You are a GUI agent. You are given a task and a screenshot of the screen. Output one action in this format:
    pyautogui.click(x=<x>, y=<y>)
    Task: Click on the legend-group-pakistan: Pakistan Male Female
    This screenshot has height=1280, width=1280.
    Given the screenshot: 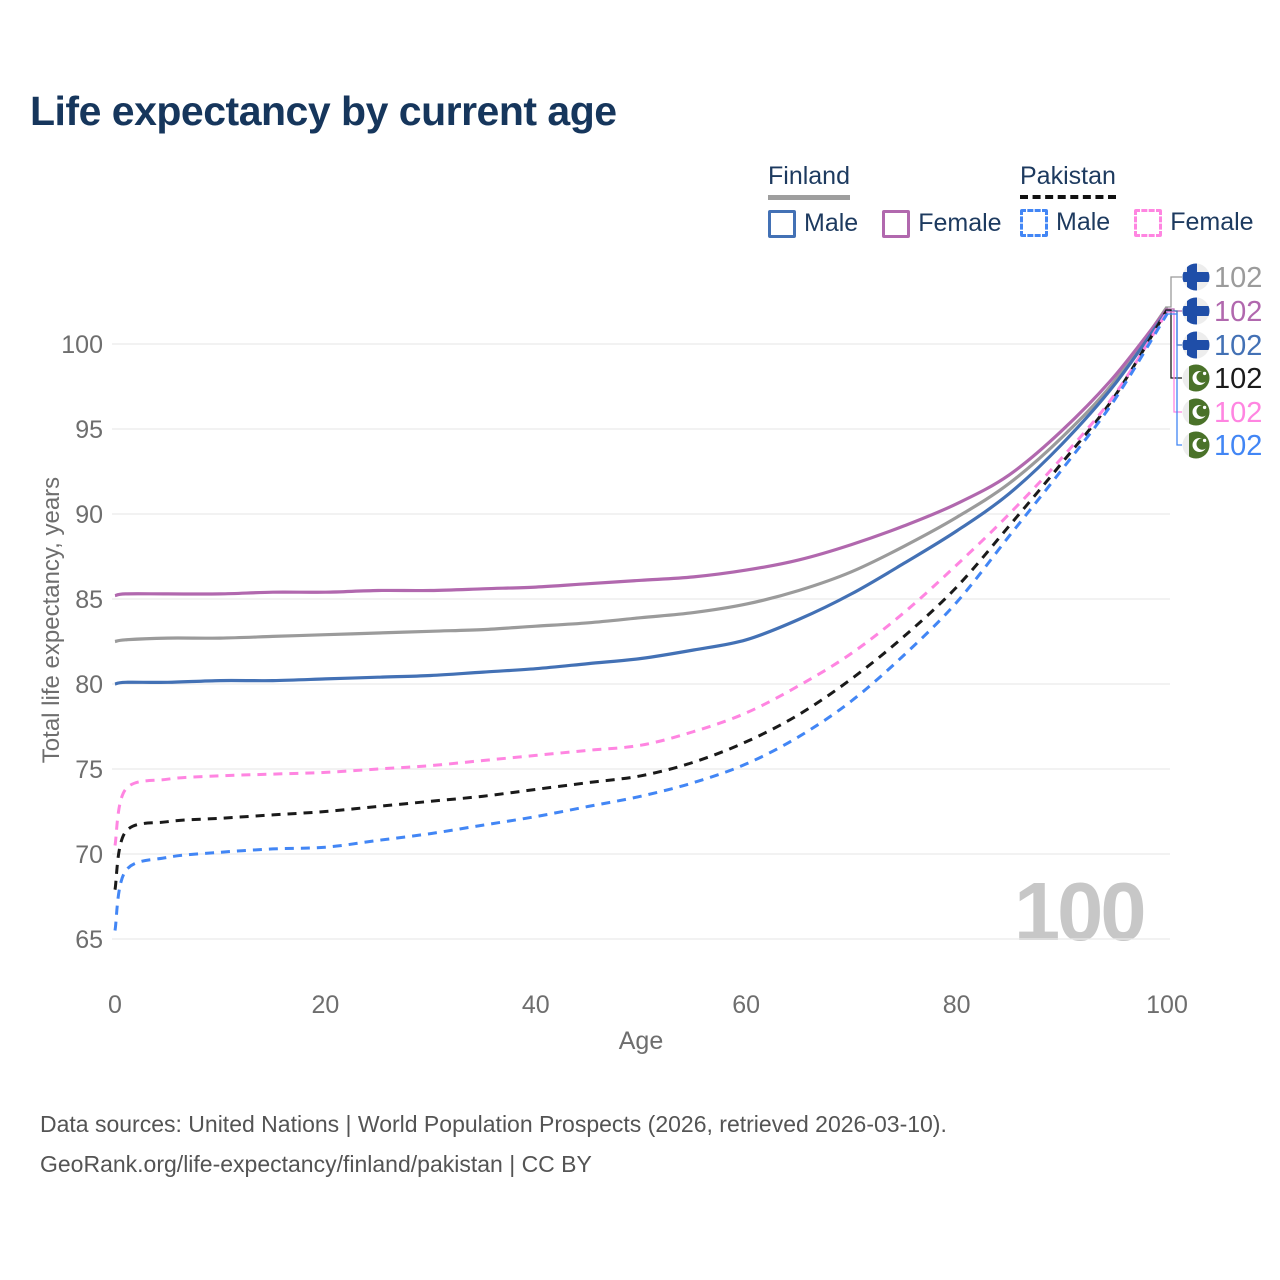 What is the action you would take?
    pyautogui.click(x=1137, y=199)
    